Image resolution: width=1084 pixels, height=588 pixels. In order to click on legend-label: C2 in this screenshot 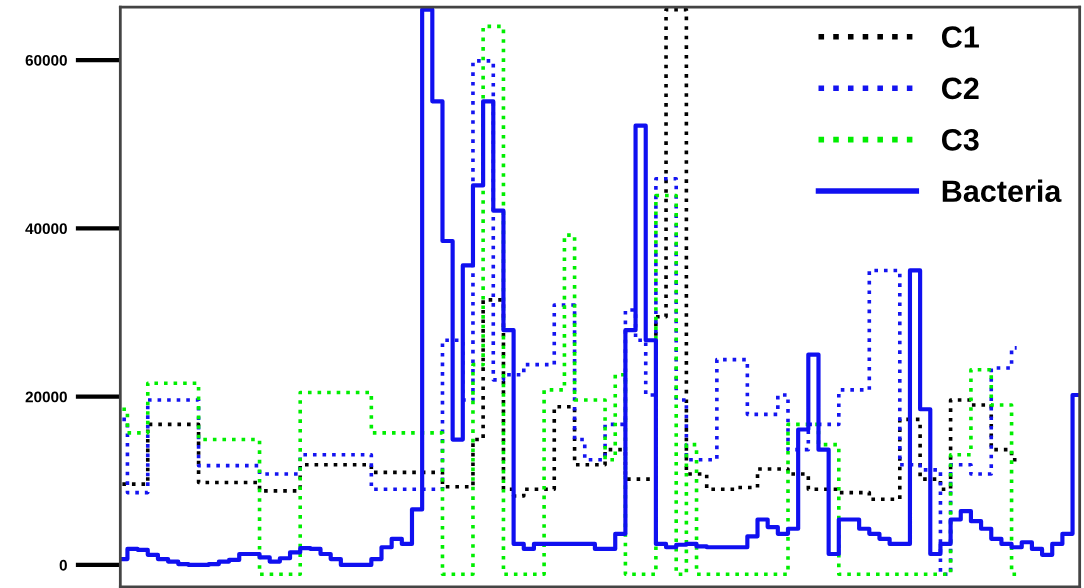, I will do `click(960, 88)`.